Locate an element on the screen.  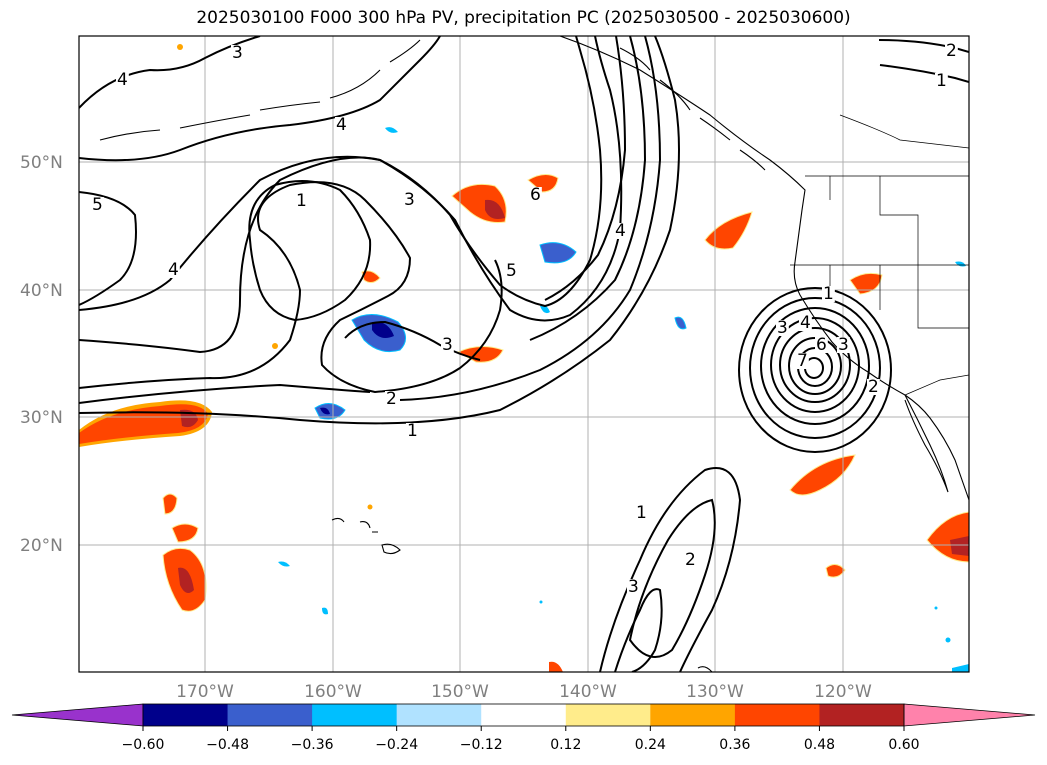
colorbar-tick-label: 0.36 is located at coordinates (734, 745).